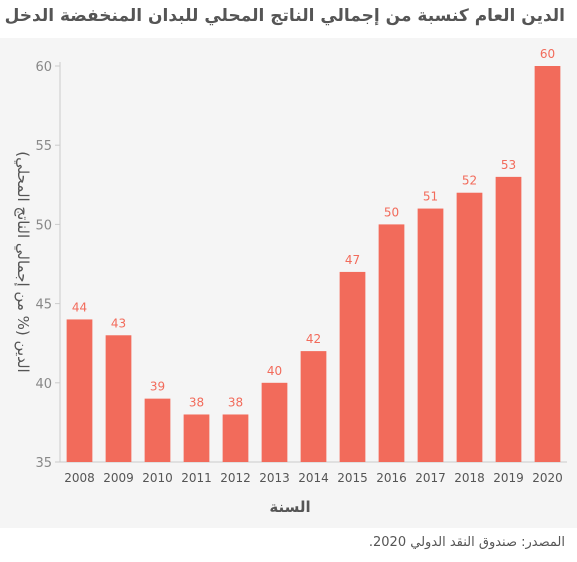 The height and width of the screenshot is (562, 577). Describe the element at coordinates (43, 225) in the screenshot. I see `y-tick-label: 50` at that location.